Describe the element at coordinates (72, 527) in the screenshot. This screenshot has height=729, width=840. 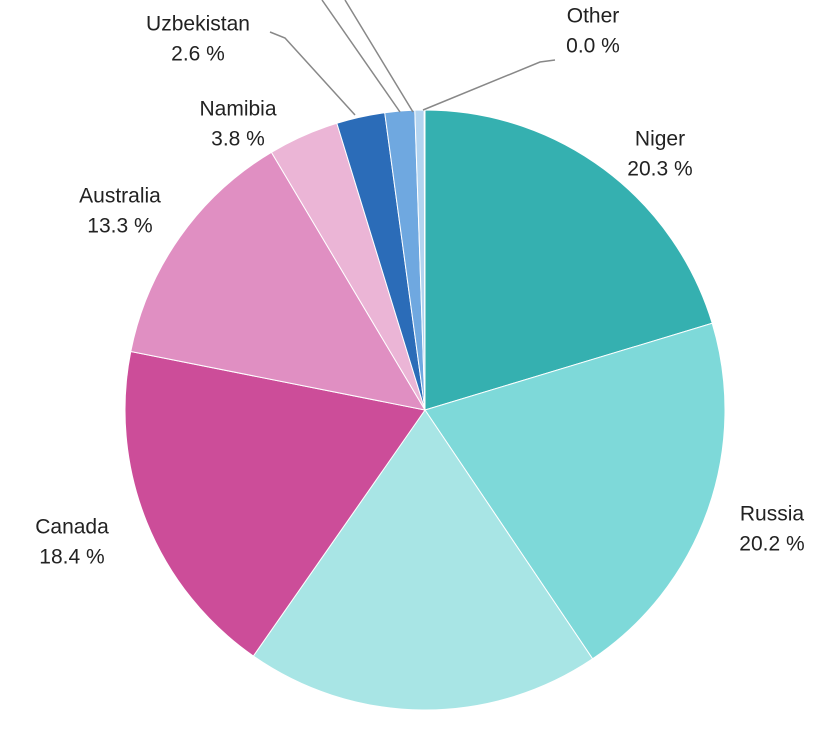
I see `slice-label: Canada` at that location.